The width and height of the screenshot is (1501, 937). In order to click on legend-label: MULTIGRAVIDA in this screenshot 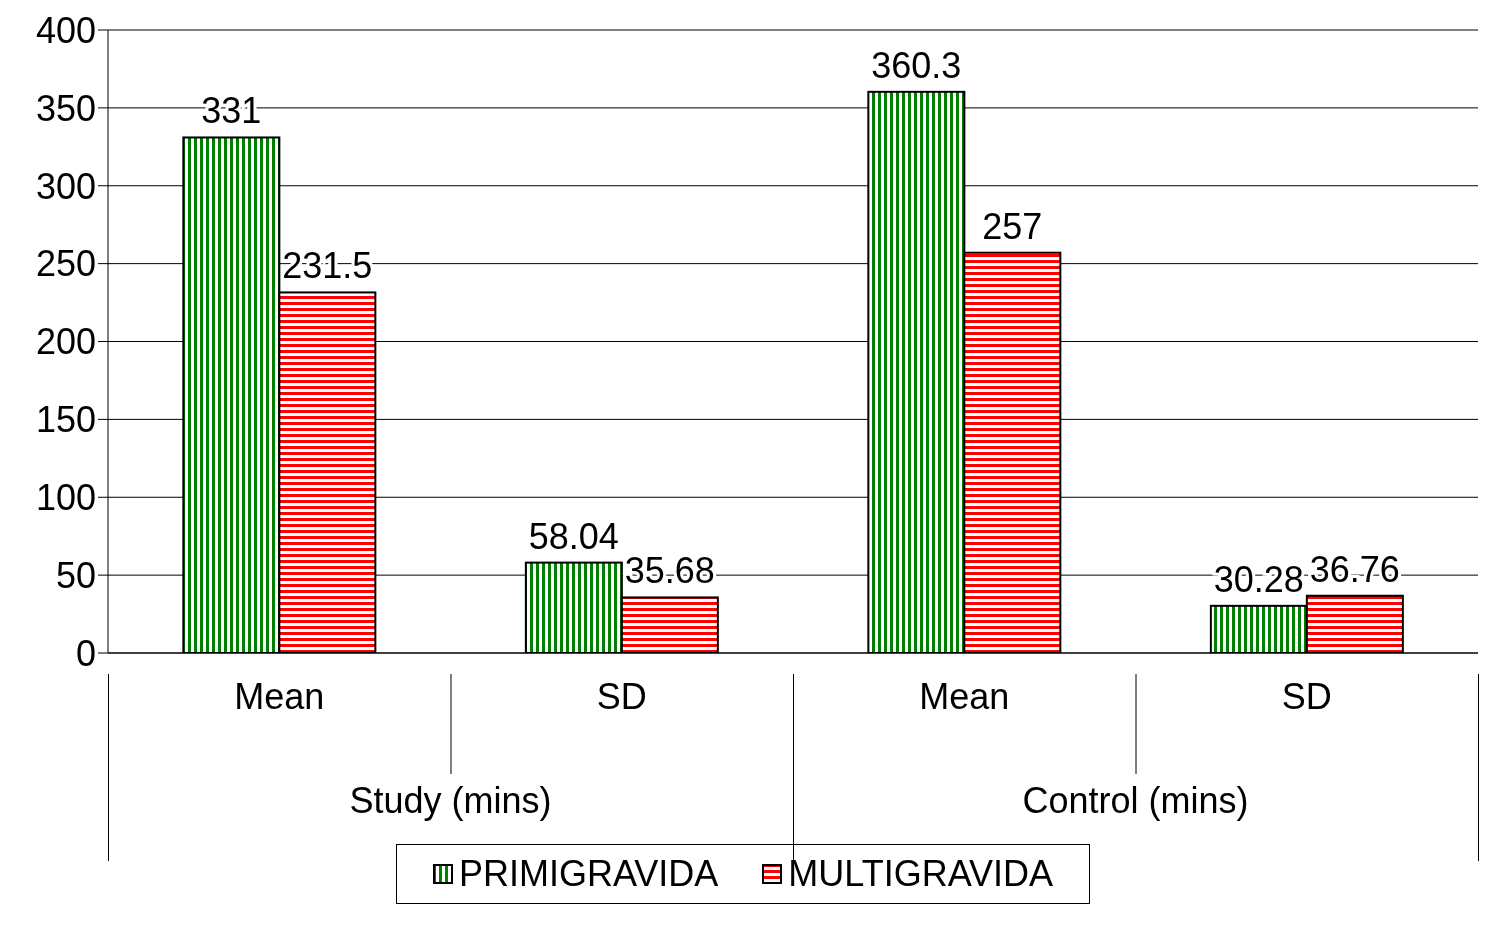, I will do `click(921, 874)`.